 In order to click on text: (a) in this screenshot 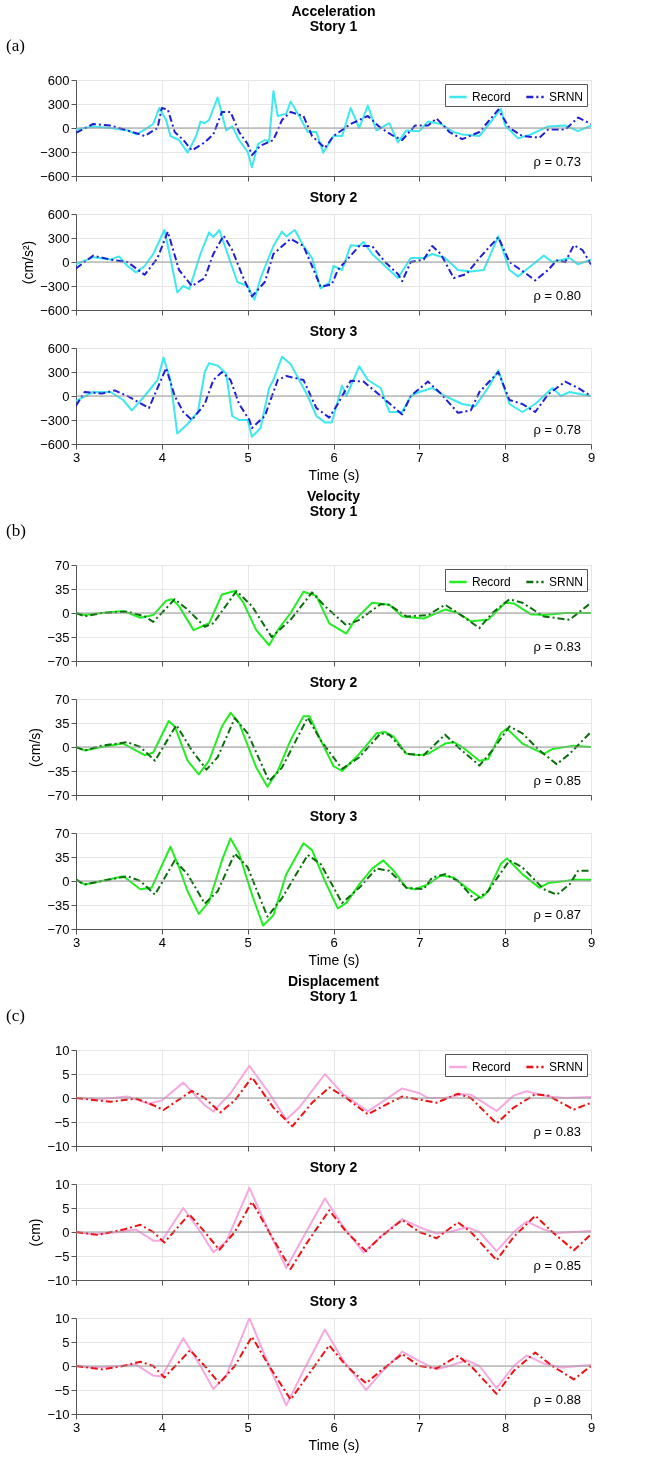, I will do `click(15, 45)`.